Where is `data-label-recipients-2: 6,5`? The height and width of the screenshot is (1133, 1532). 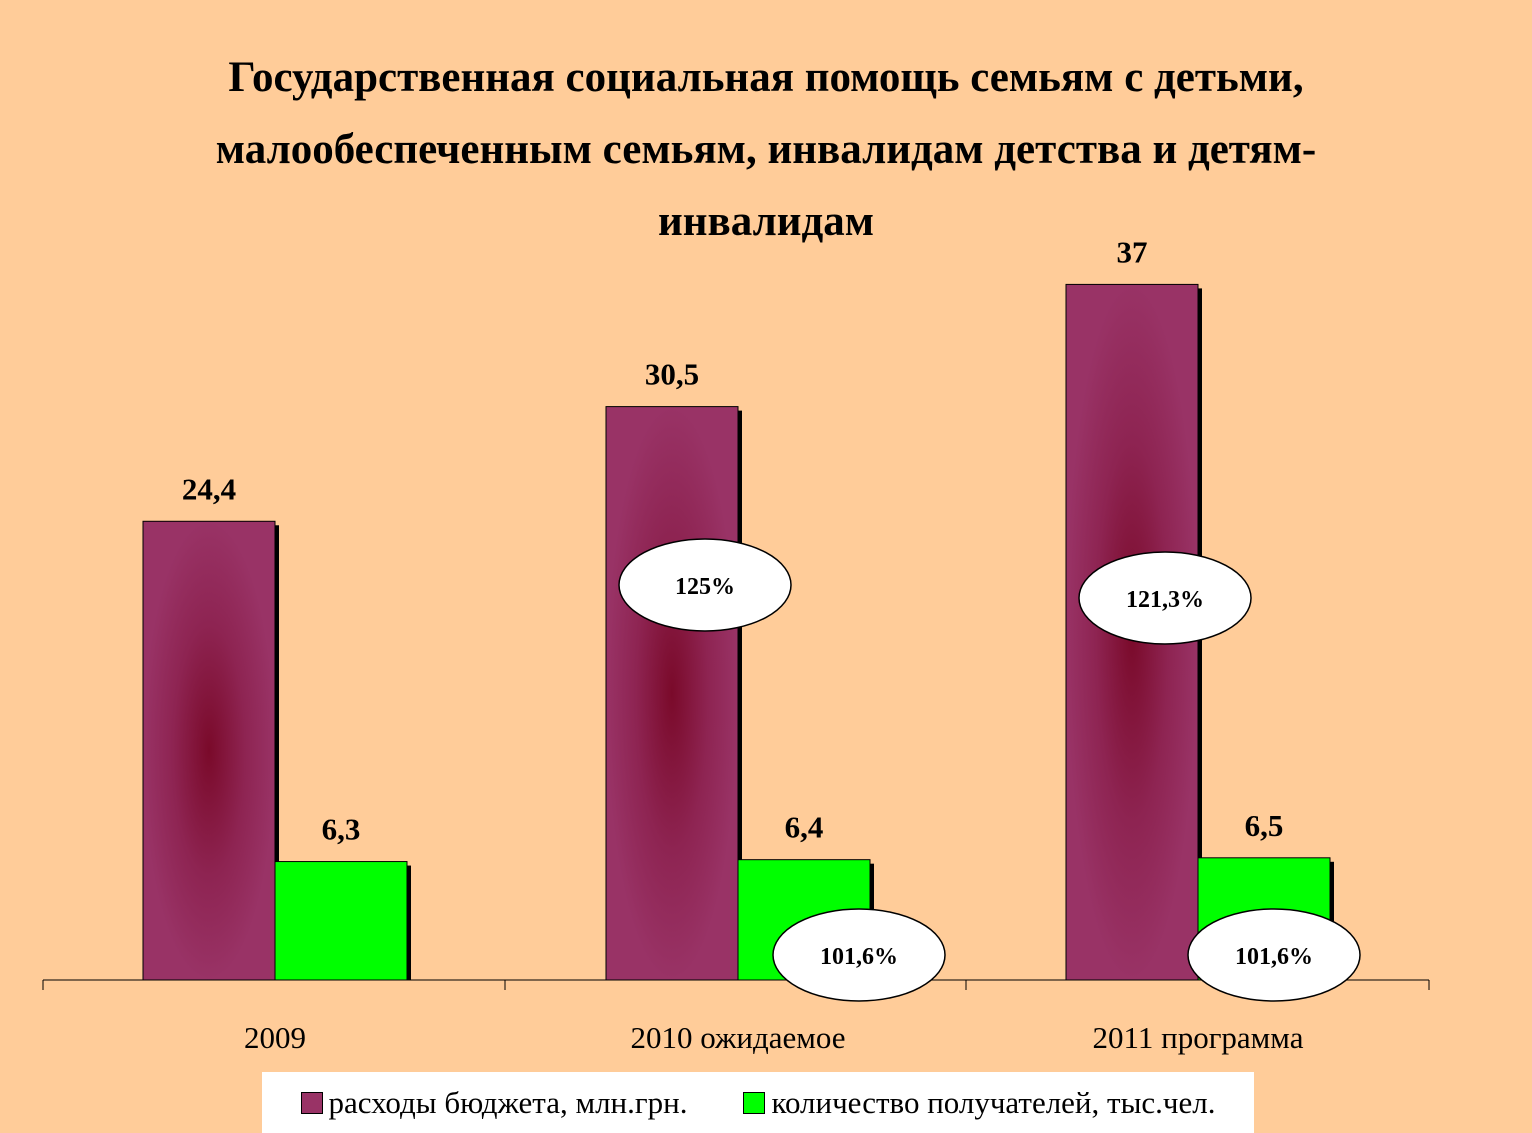 data-label-recipients-2: 6,5 is located at coordinates (1264, 825).